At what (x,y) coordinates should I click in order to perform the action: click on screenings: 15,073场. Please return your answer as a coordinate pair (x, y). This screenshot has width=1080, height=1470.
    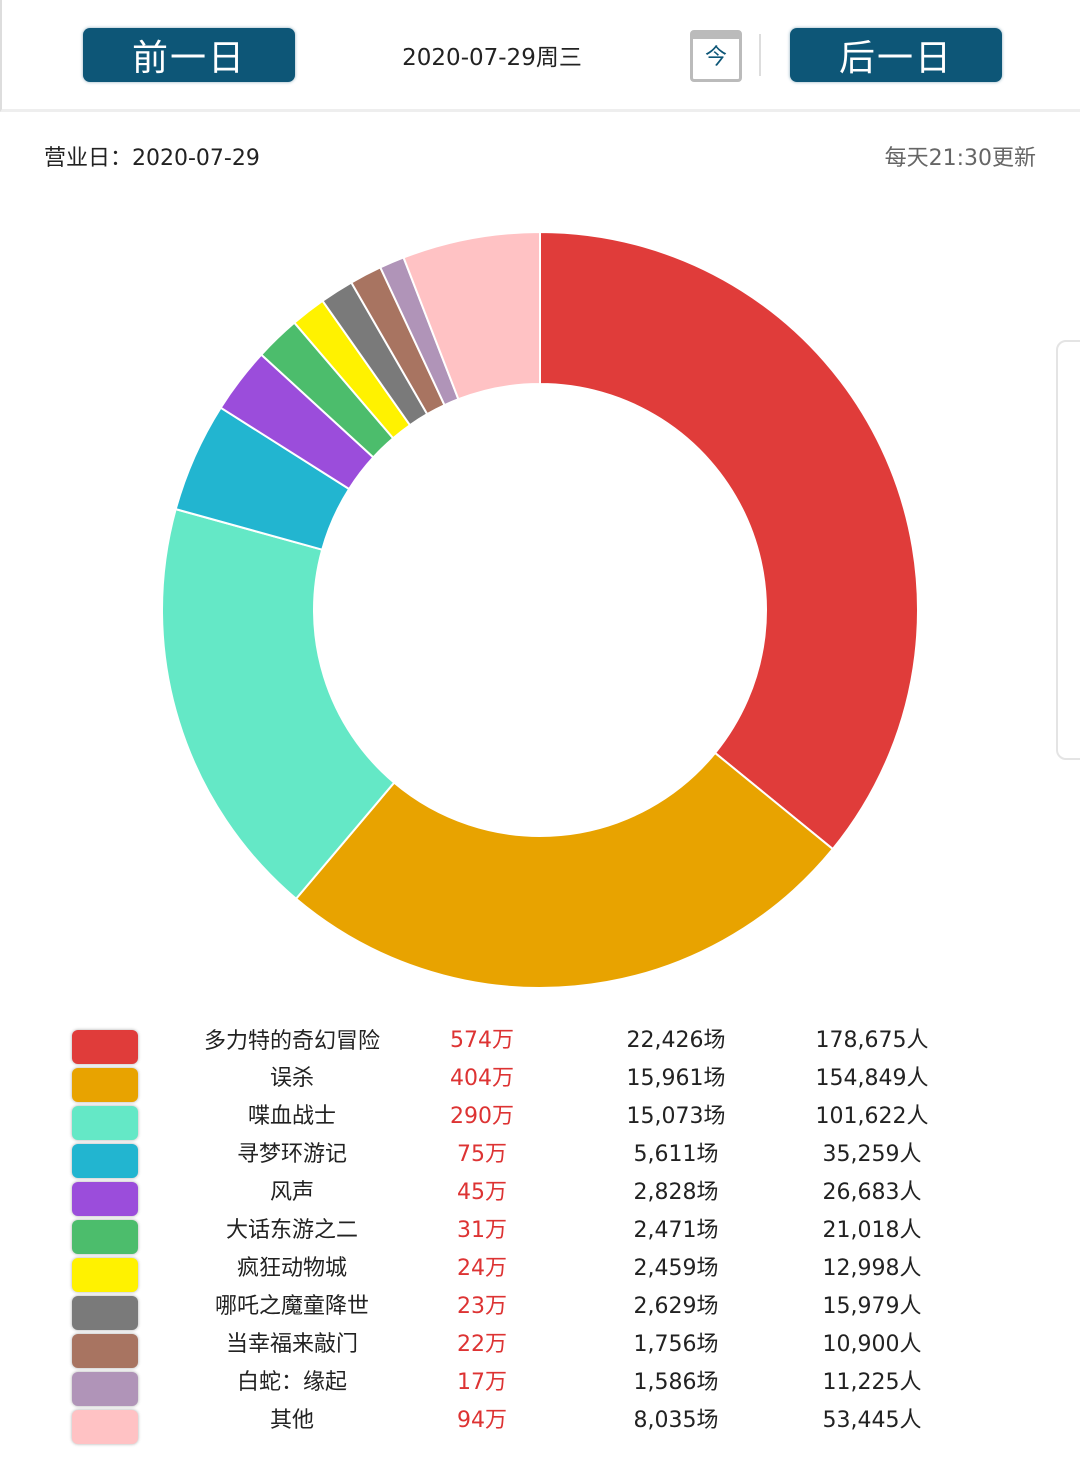
    Looking at the image, I should click on (676, 1116).